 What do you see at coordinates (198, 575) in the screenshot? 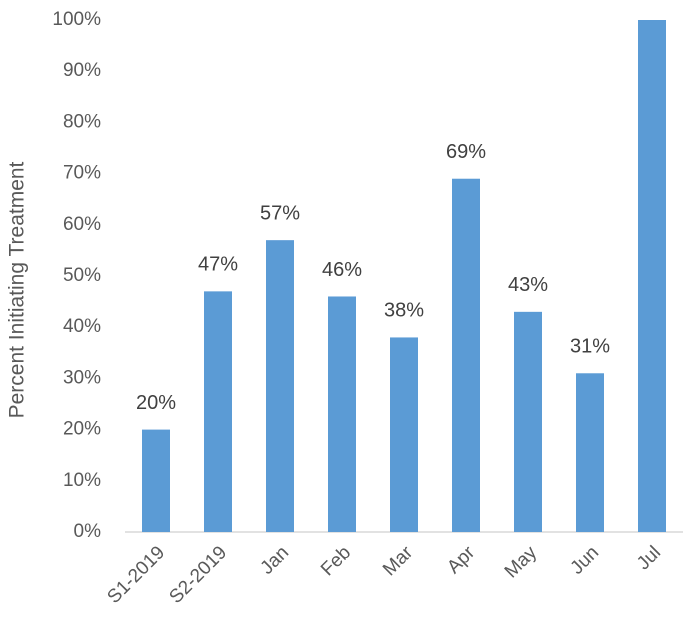
I see `x-tick-label: S2-2019` at bounding box center [198, 575].